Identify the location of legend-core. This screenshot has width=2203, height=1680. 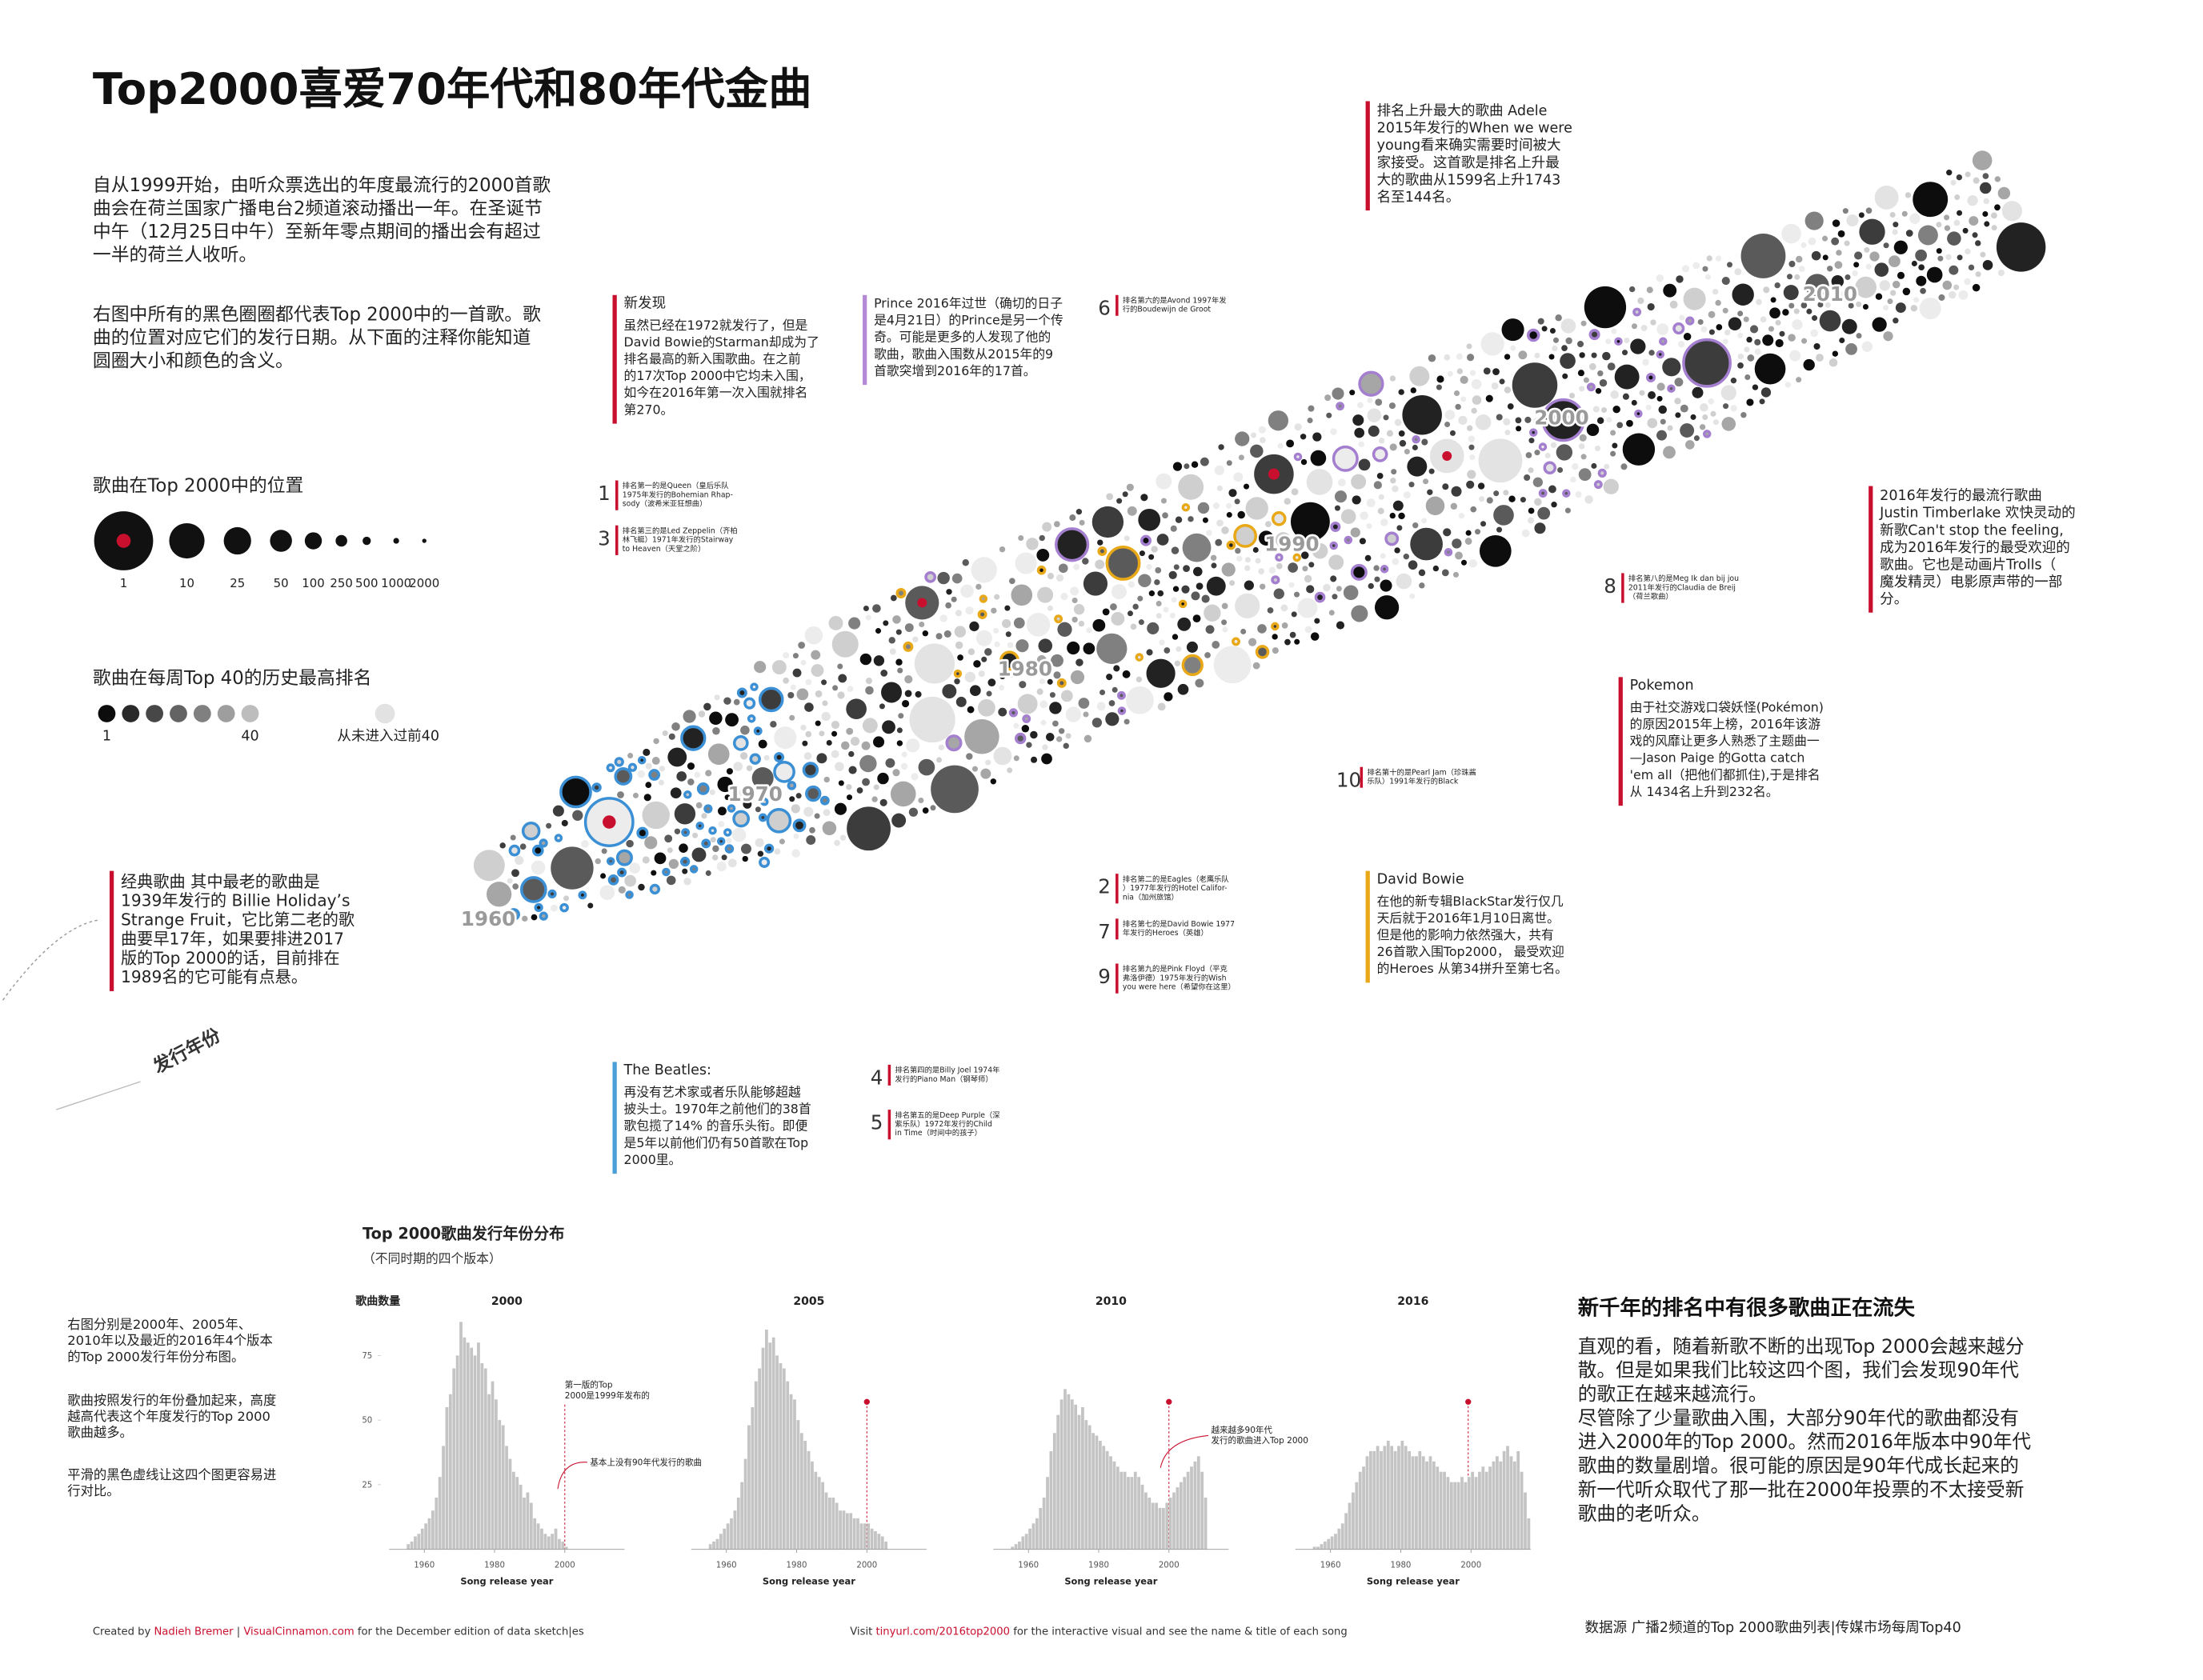
(123, 541).